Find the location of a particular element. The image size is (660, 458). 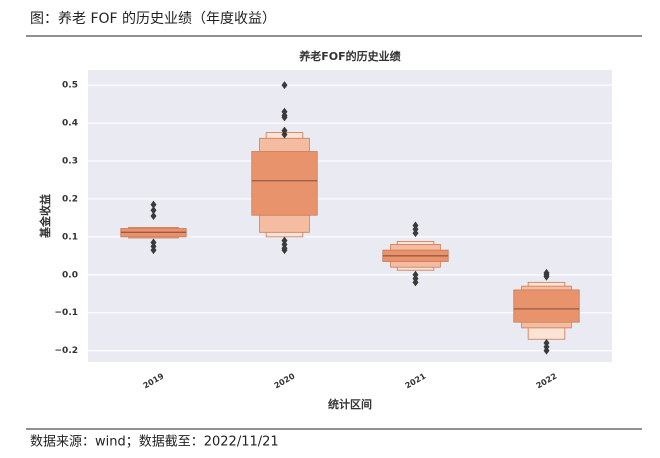

y-tick-label: 0.0 is located at coordinates (70, 275).